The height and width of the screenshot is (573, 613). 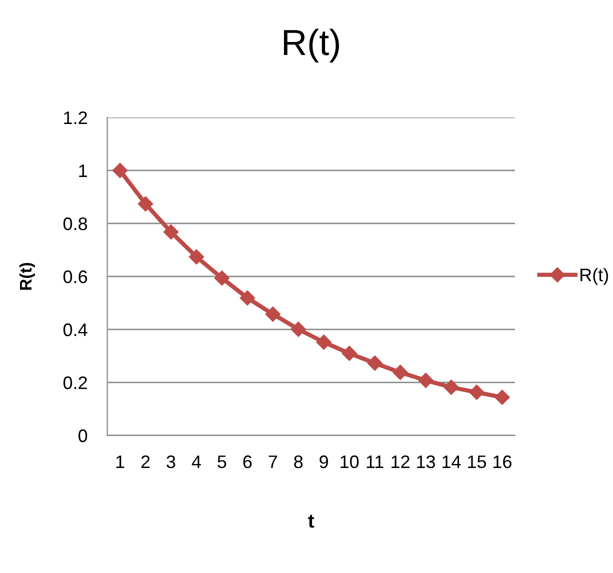 I want to click on x-tick-label: 6, so click(x=247, y=461).